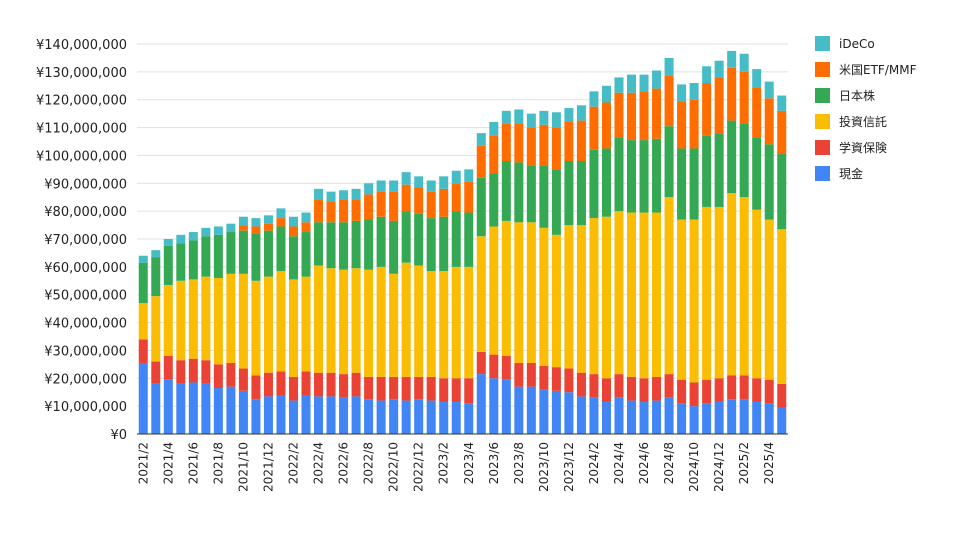 The image size is (960, 540). What do you see at coordinates (85, 379) in the screenshot?
I see `y-tick-label: ¥20,000,000` at bounding box center [85, 379].